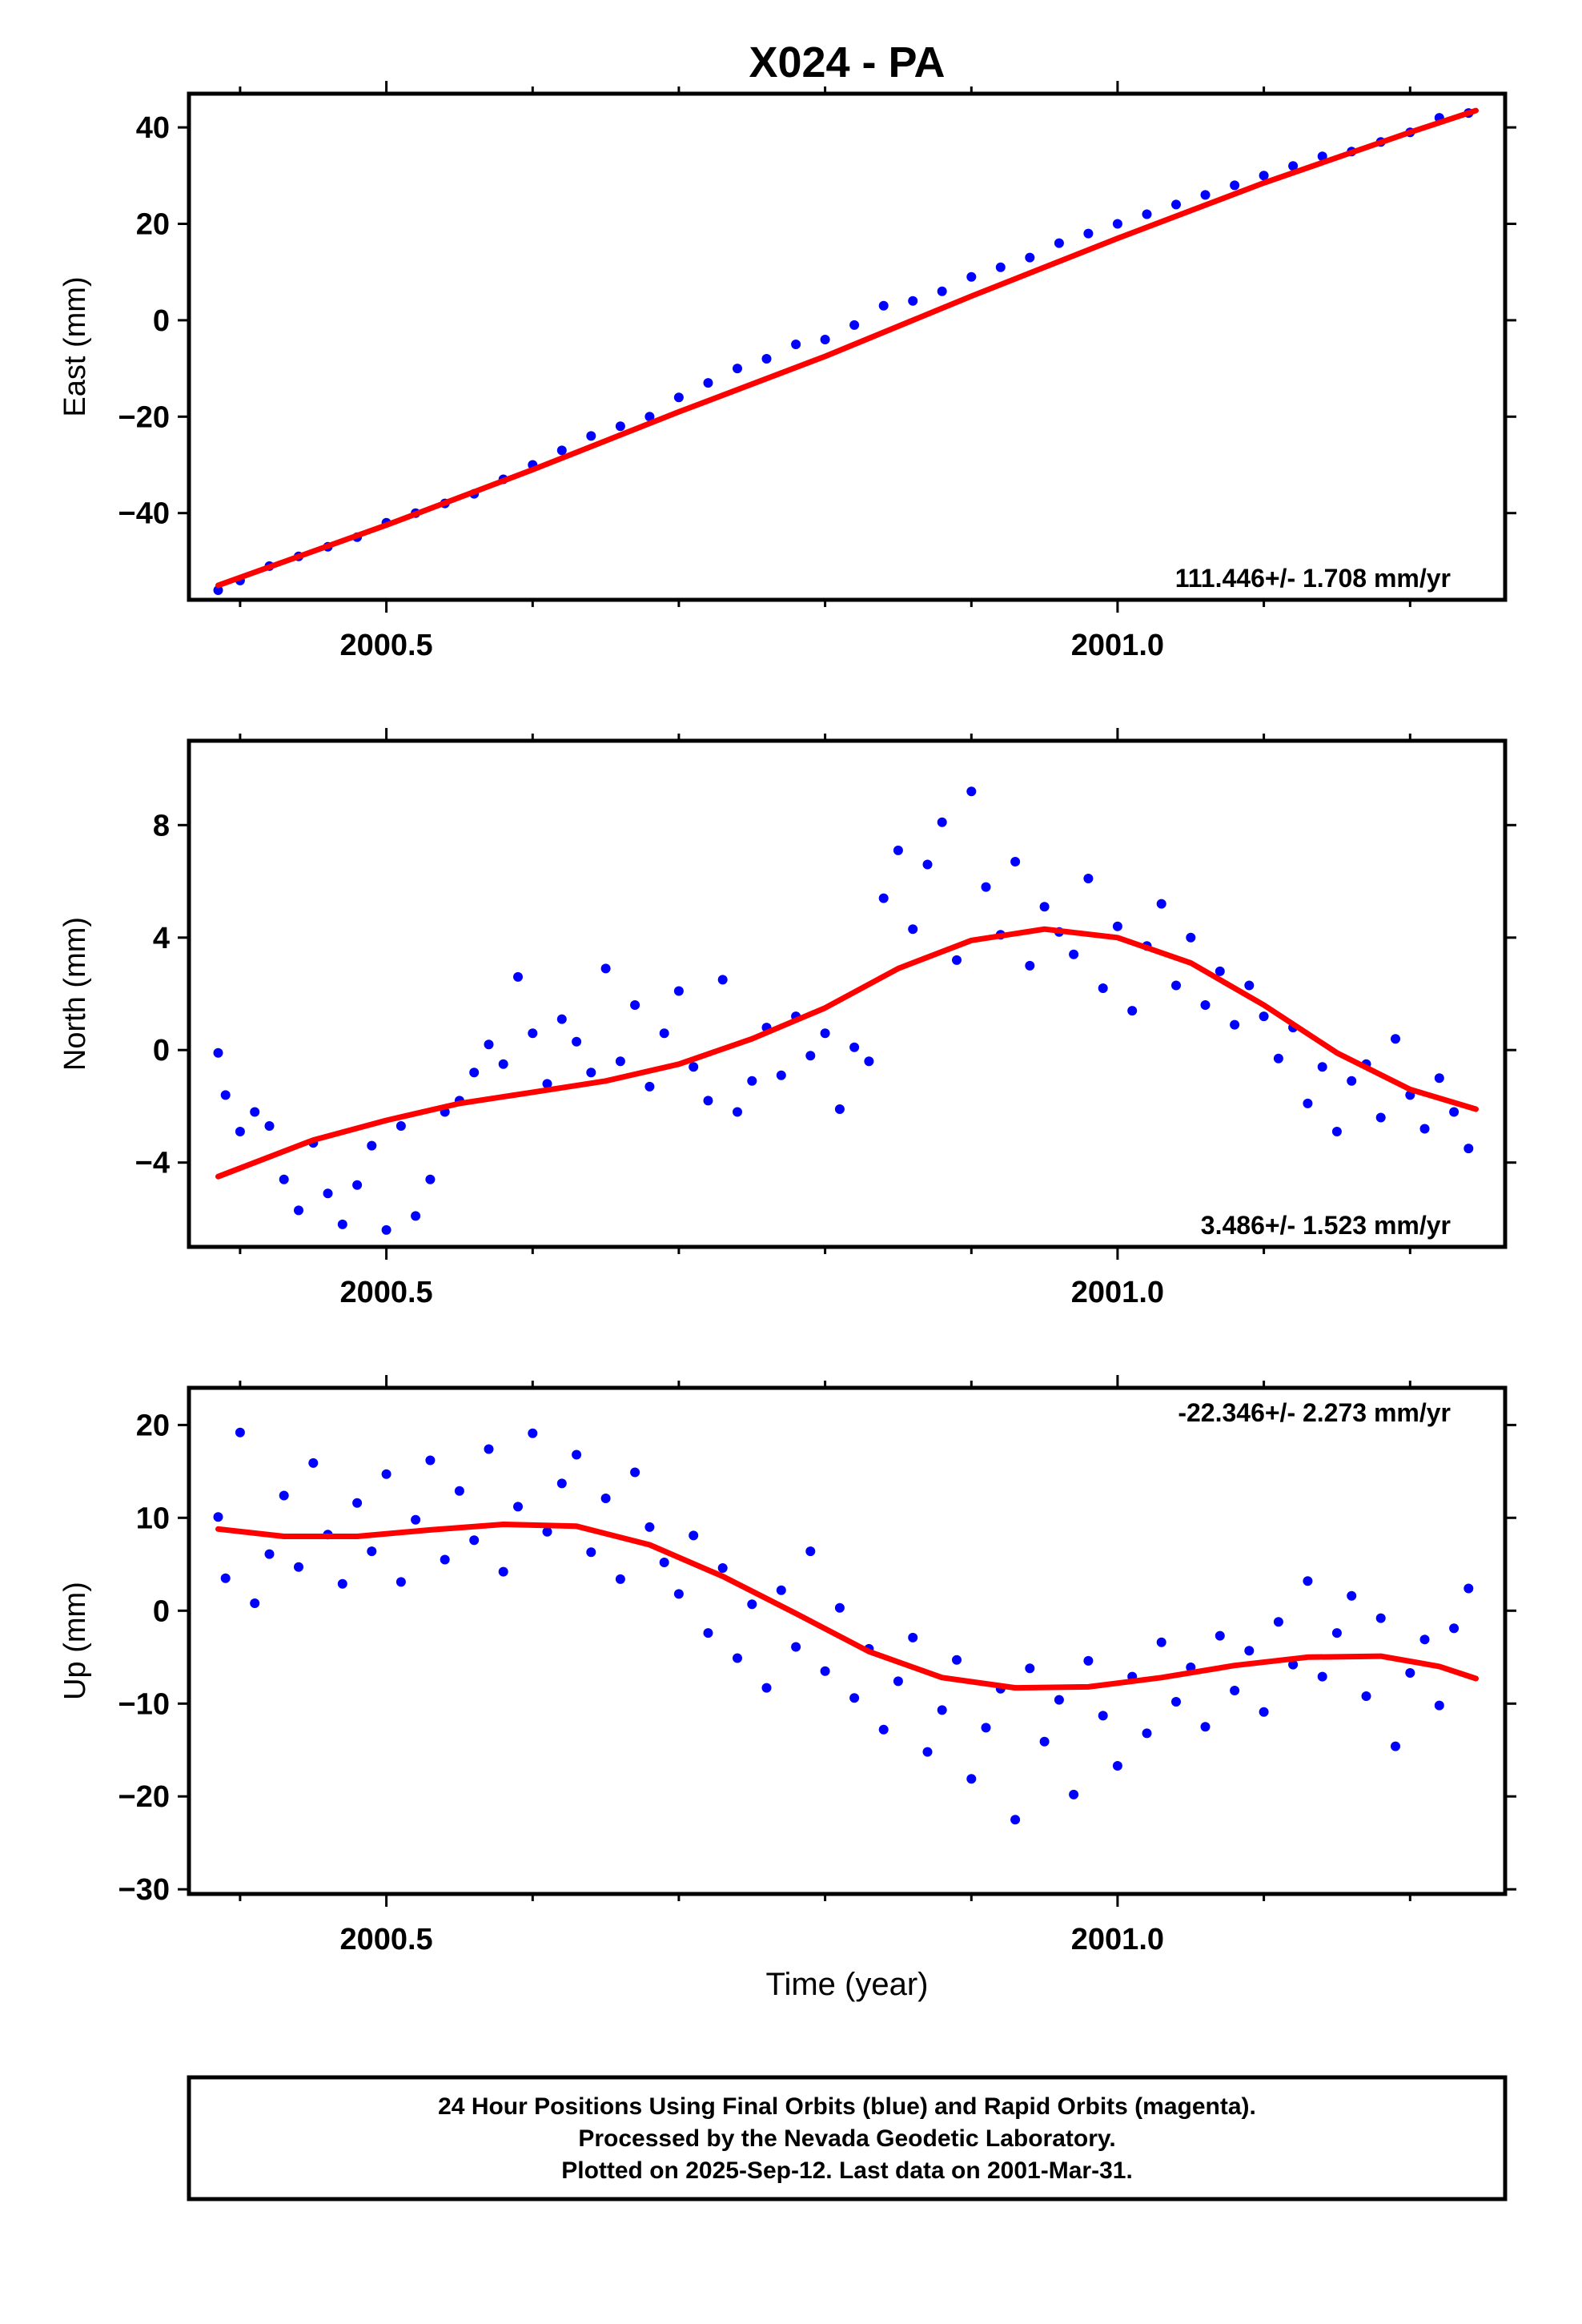 This screenshot has height=2324, width=1582. Describe the element at coordinates (144, 1704) in the screenshot. I see `up-y-tick-label: −10` at that location.